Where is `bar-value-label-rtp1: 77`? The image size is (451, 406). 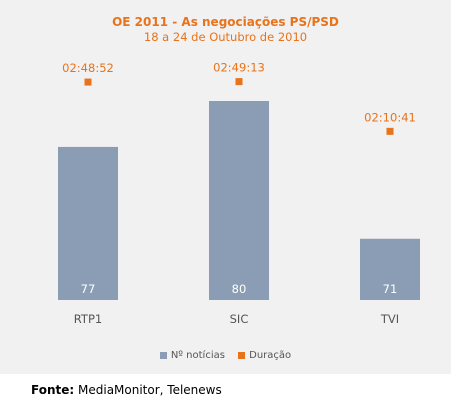 bar-value-label-rtp1: 77 is located at coordinates (88, 289).